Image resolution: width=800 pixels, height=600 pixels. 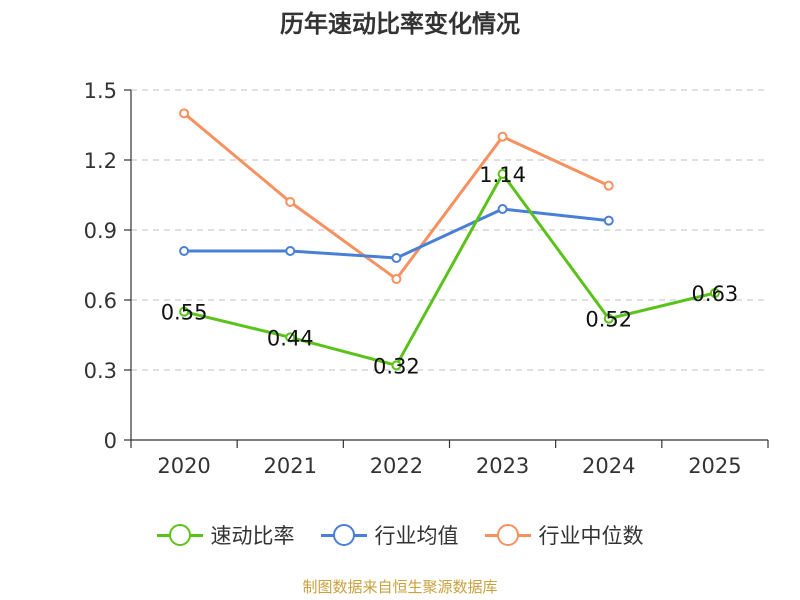 I want to click on y-tick-label: 1.5, so click(x=100, y=91).